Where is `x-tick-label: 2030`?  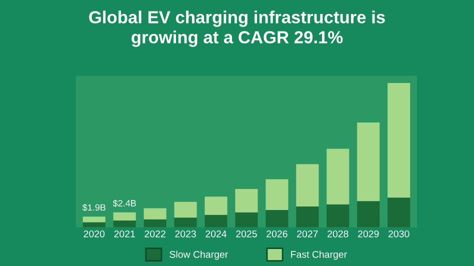
x-tick-label: 2030 is located at coordinates (399, 234).